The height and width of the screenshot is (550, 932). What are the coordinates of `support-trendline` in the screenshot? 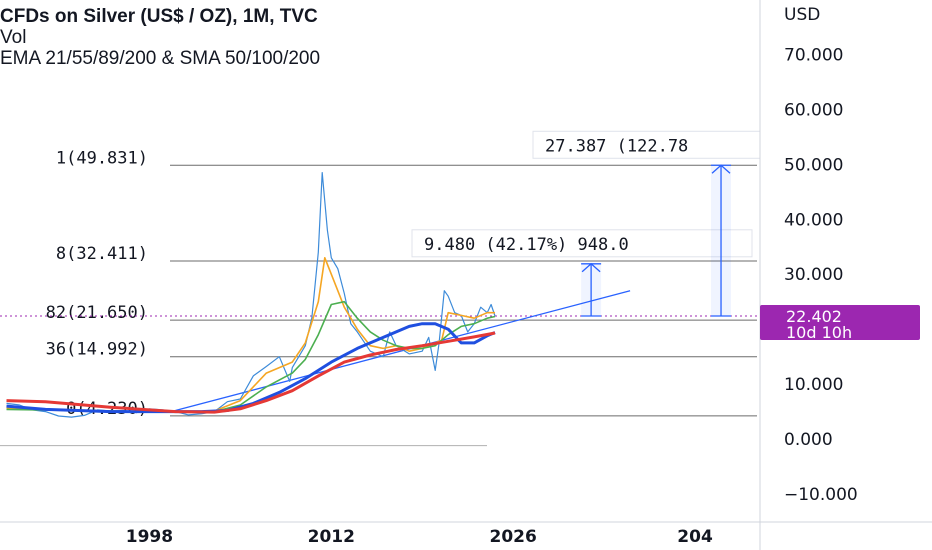 It's located at (403, 351).